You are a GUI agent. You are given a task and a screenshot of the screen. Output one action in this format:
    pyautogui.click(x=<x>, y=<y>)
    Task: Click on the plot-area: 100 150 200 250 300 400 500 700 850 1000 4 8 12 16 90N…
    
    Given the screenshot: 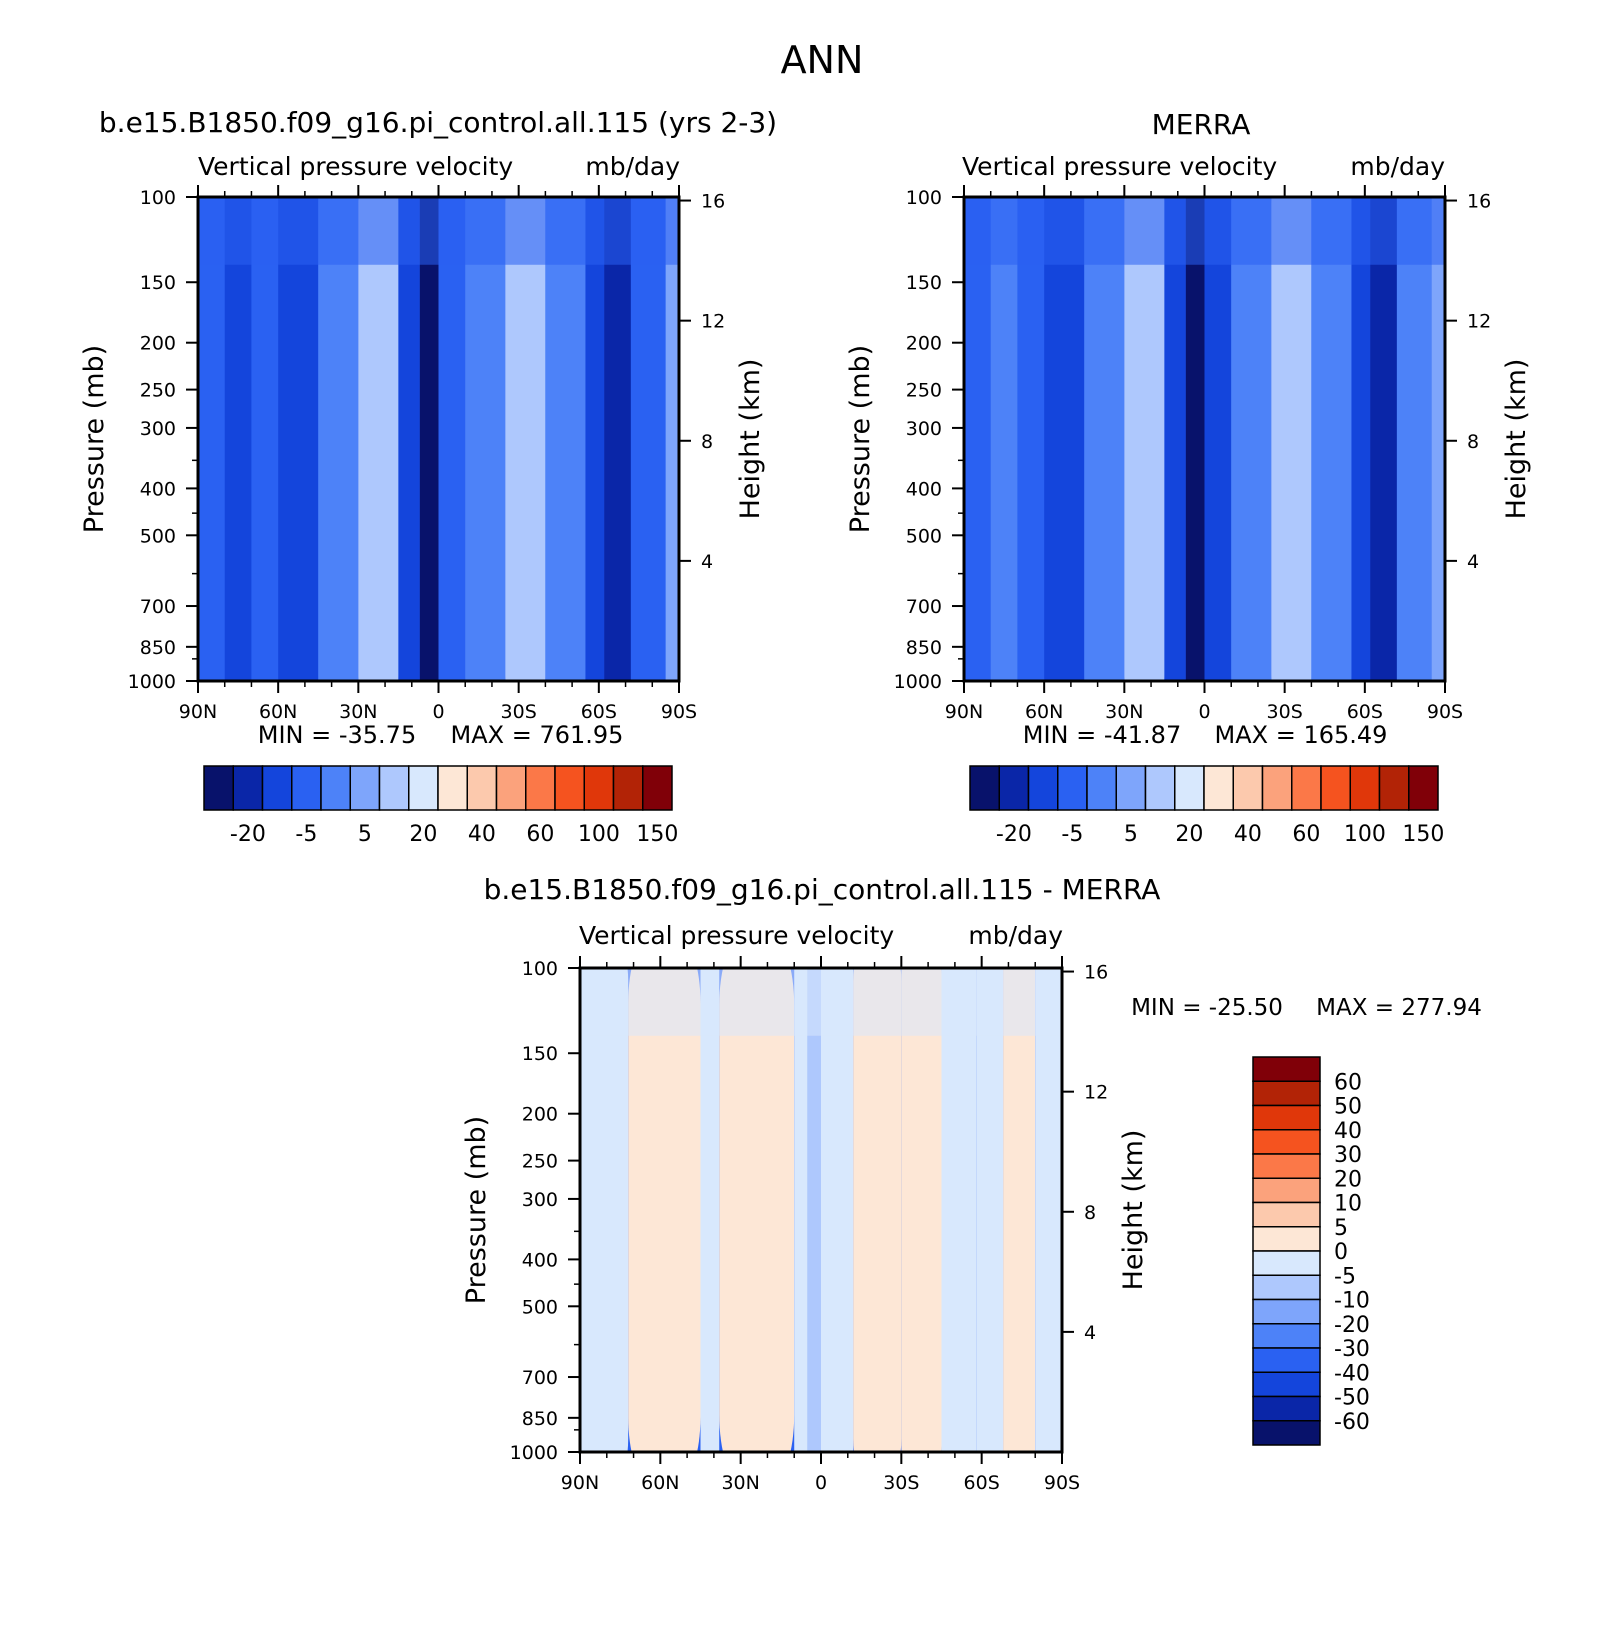 What is the action you would take?
    pyautogui.click(x=1188, y=454)
    